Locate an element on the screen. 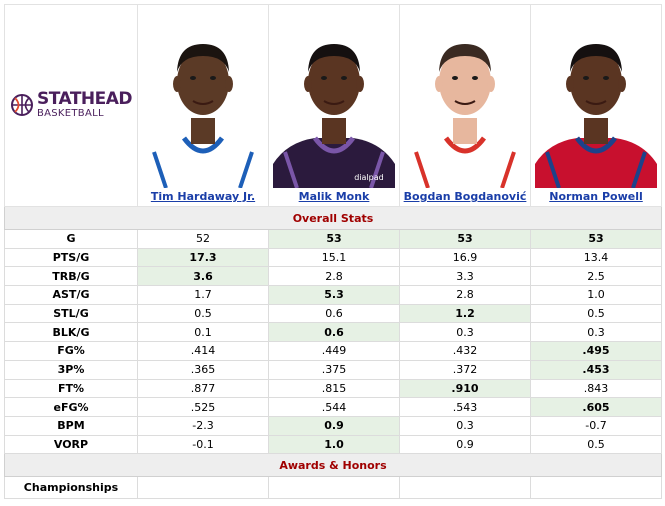 This screenshot has width=665, height=506. basketball-logo-icon is located at coordinates (21, 105).